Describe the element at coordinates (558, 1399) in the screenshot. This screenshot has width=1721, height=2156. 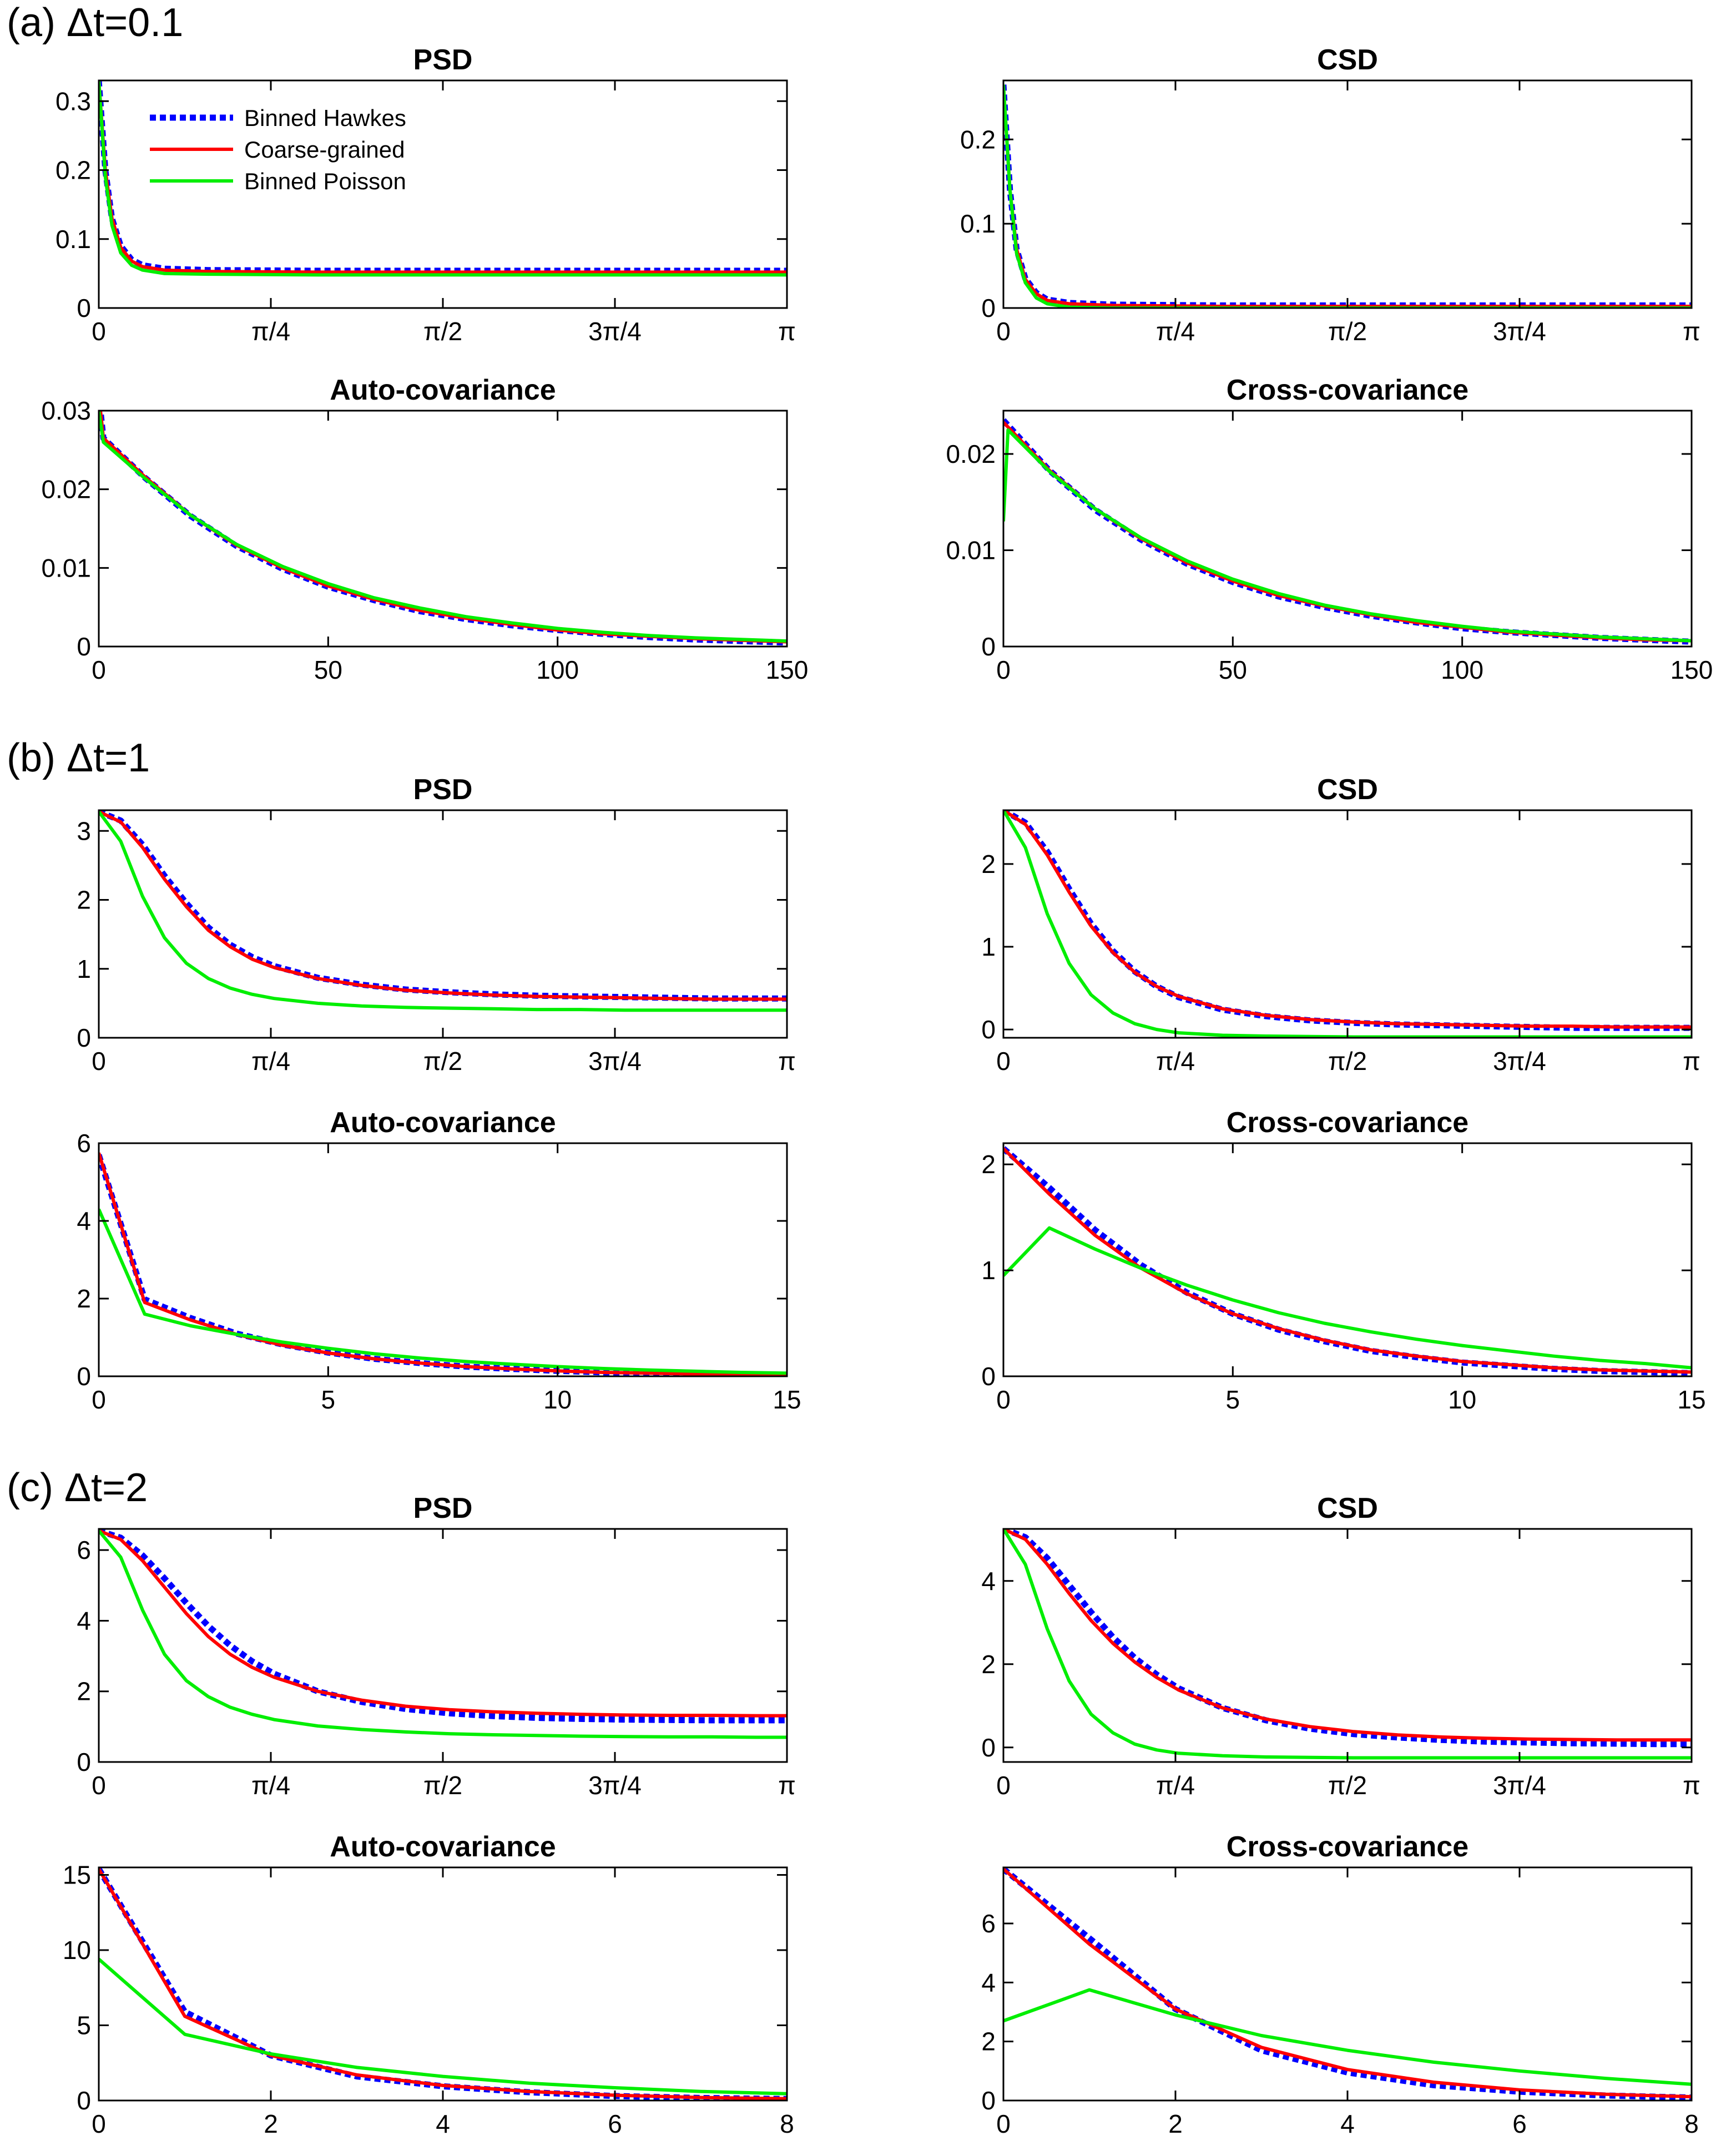
I see `x-tick-label: 10` at that location.